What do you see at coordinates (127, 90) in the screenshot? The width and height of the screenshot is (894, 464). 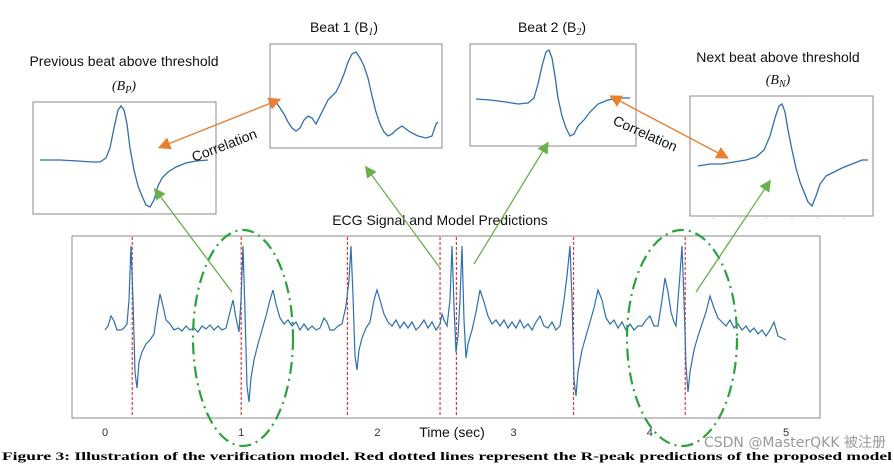 I see `prev-beat-subscript: P` at bounding box center [127, 90].